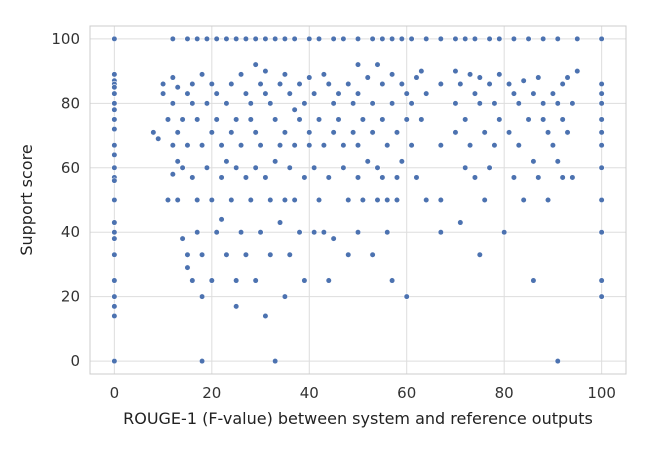  I want to click on y-tick-label: 80, so click(70, 103).